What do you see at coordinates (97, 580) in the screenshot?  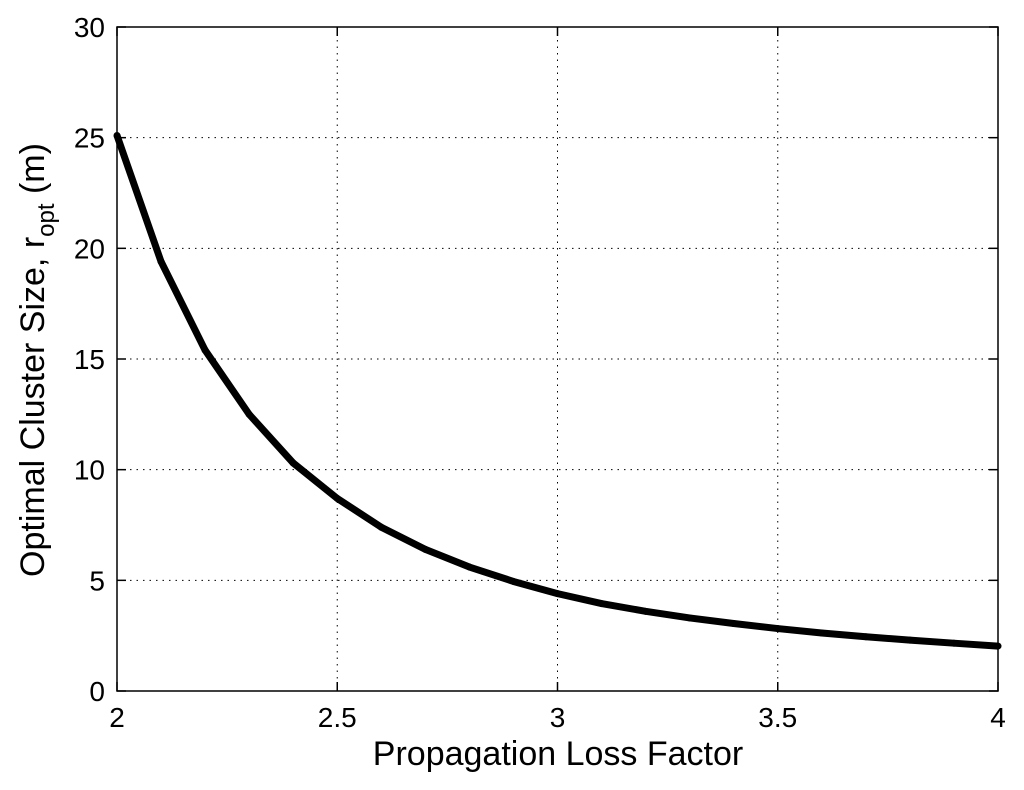 I see `y-tick-label-1: 5` at bounding box center [97, 580].